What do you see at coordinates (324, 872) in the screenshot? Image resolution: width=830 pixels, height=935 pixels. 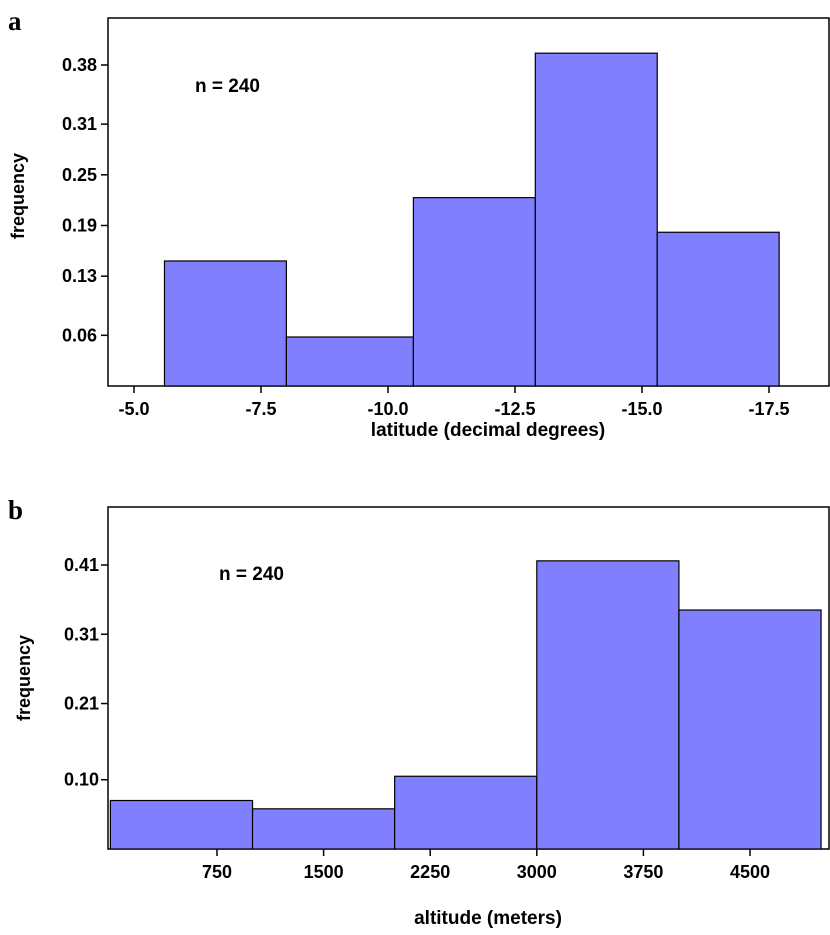 I see `panel-b-x-tick-label: 1500` at bounding box center [324, 872].